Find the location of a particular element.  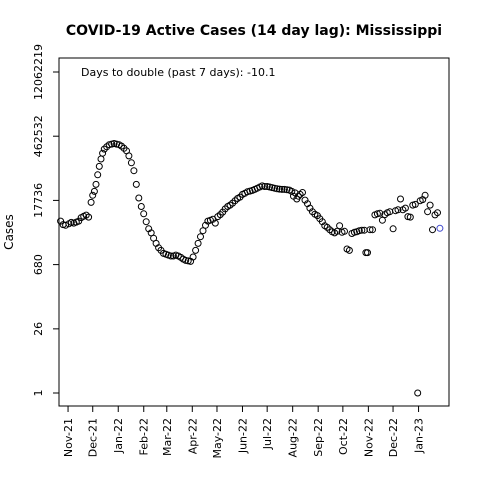

y-tick-label: 1 is located at coordinates (38, 393).